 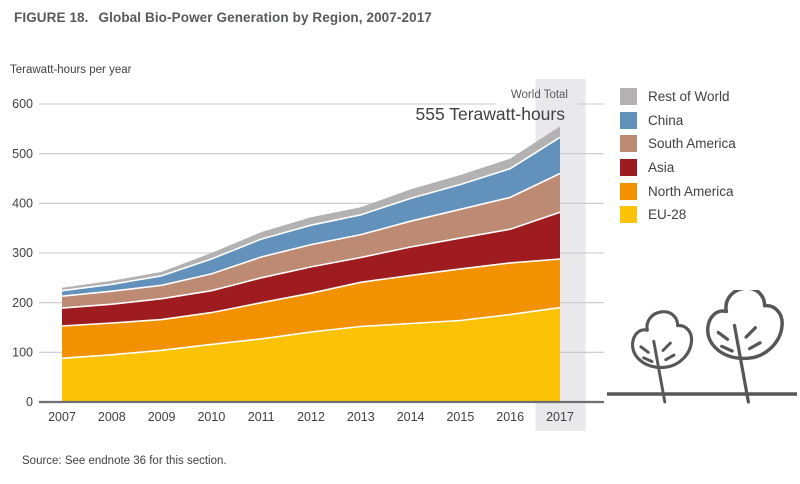 I want to click on legend-item-eu-28: EU-28, so click(x=678, y=215).